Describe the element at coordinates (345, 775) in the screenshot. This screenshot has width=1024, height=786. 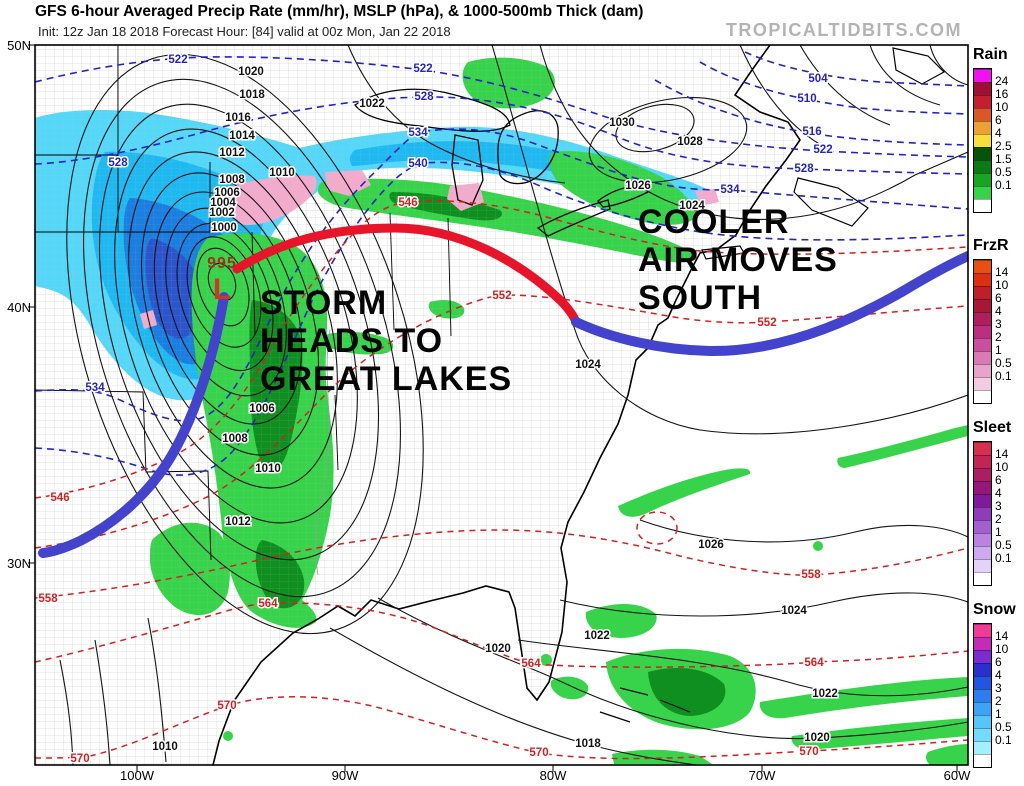
I see `lon-label: 90W` at that location.